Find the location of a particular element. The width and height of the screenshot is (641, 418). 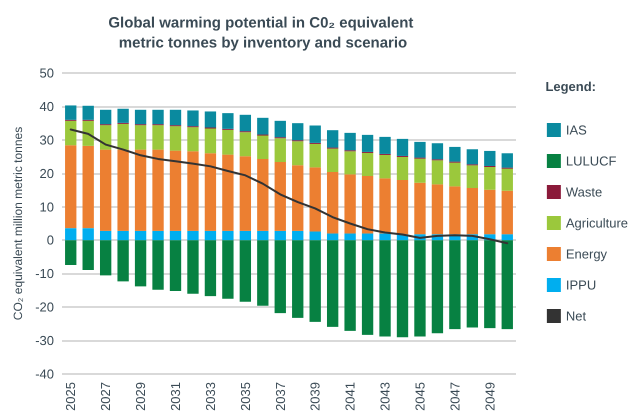

x-tick-label: 2049 is located at coordinates (490, 396).